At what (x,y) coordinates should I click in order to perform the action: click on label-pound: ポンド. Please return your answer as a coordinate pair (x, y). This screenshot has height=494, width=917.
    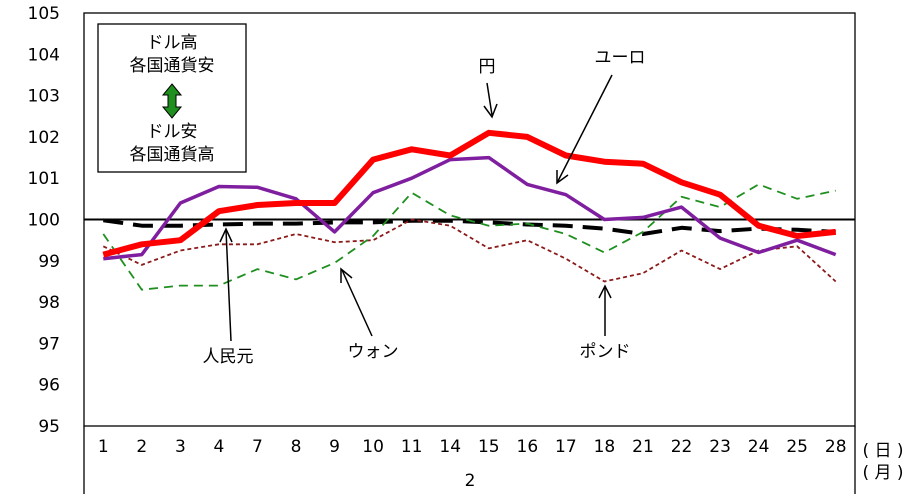
    Looking at the image, I should click on (605, 352).